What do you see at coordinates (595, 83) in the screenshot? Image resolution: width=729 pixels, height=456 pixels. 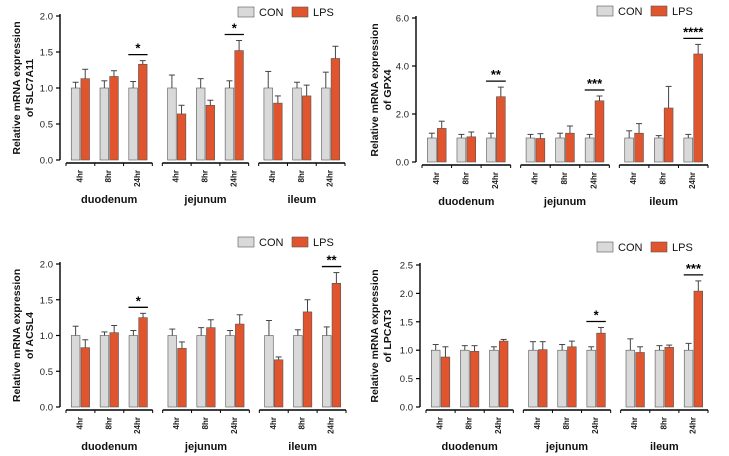 I see `significance-label: ***` at bounding box center [595, 83].